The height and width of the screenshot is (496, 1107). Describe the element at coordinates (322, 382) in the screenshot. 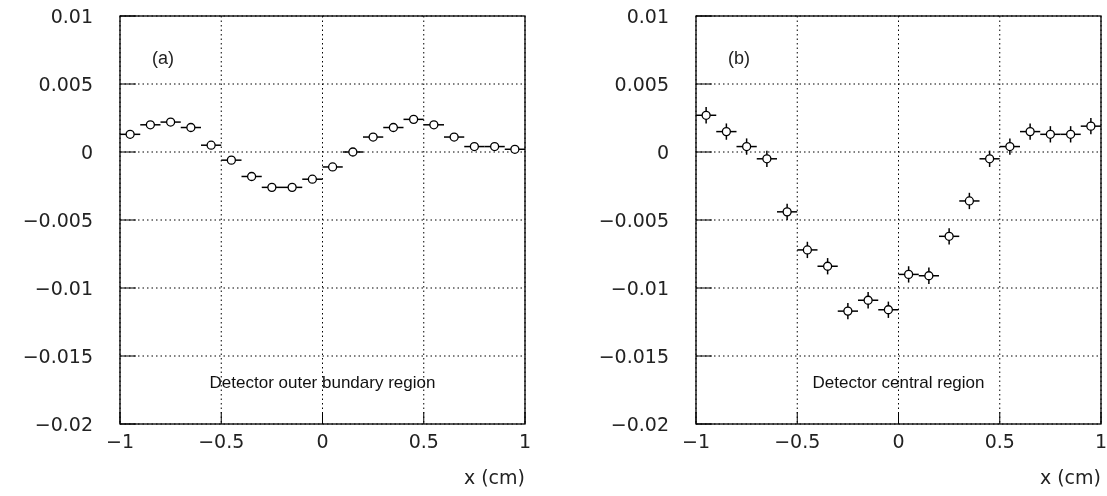

I see `annotation: Detector outer bundary region` at that location.